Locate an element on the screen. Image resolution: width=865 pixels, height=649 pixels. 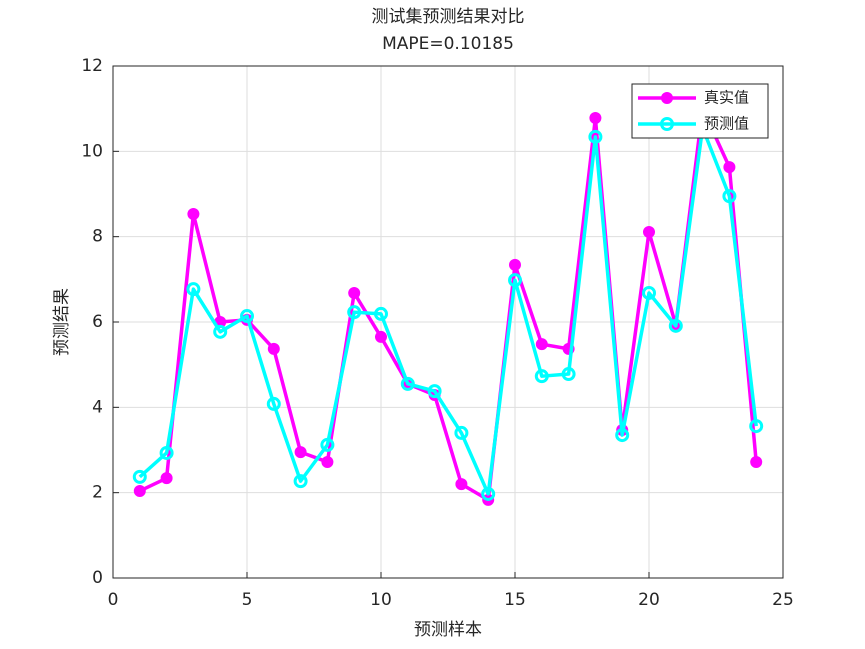
x-tick-label: 0 is located at coordinates (113, 600).